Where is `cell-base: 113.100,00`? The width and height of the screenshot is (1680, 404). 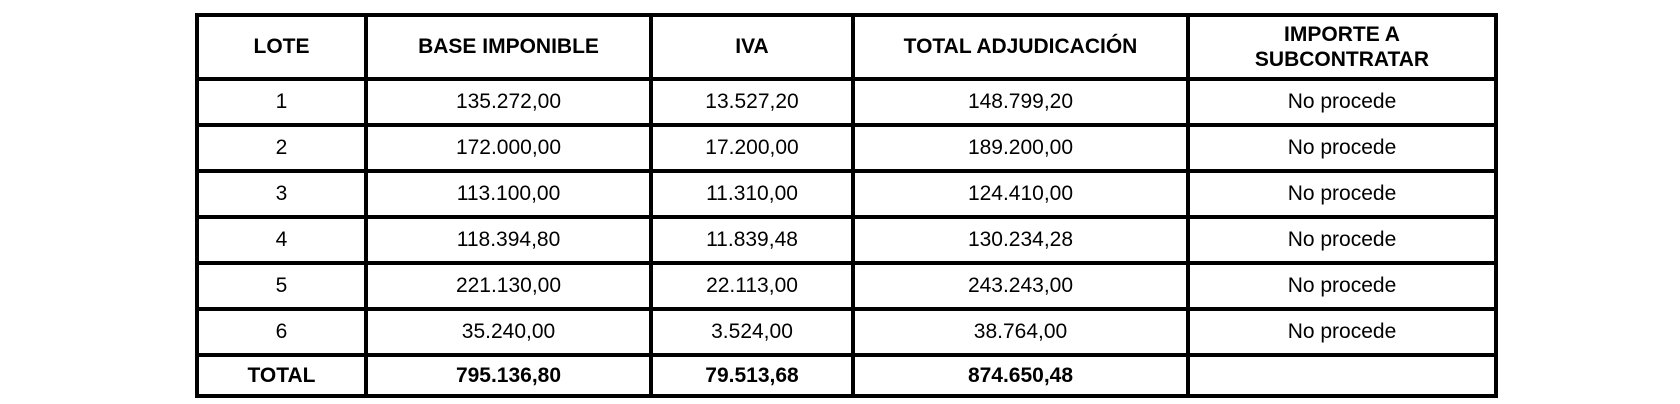 cell-base: 113.100,00 is located at coordinates (508, 194).